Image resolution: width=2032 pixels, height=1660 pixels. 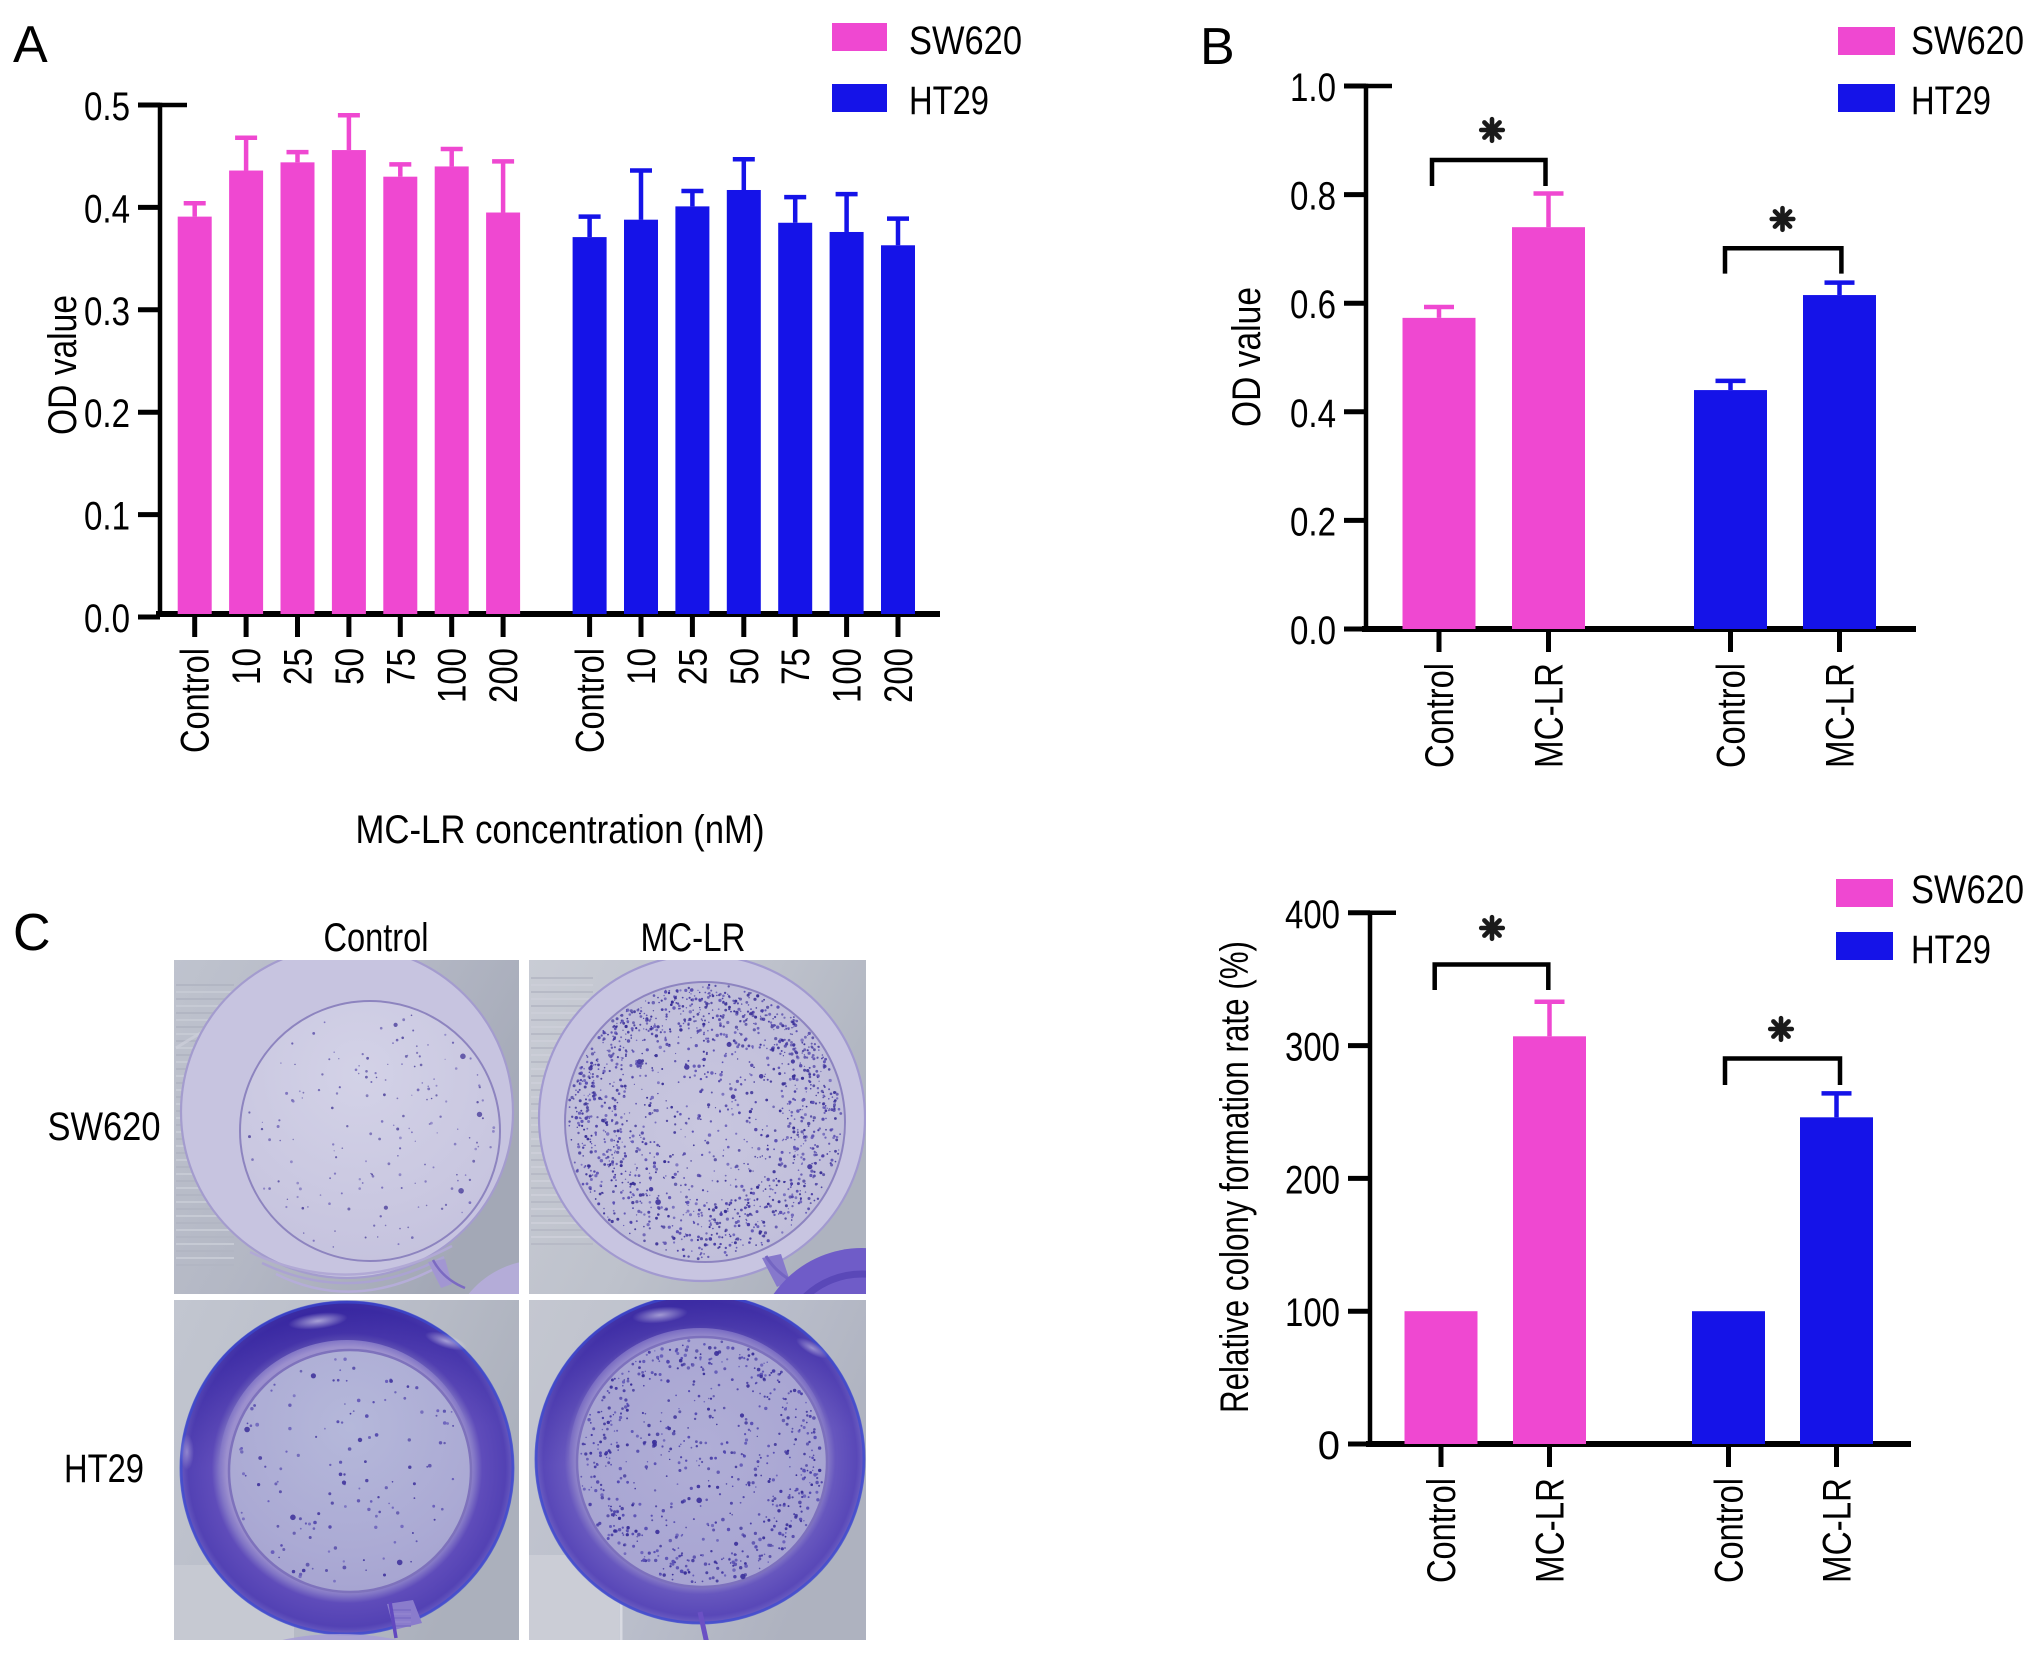 What do you see at coordinates (107, 517) in the screenshot?
I see `svg-text: 0.1` at bounding box center [107, 517].